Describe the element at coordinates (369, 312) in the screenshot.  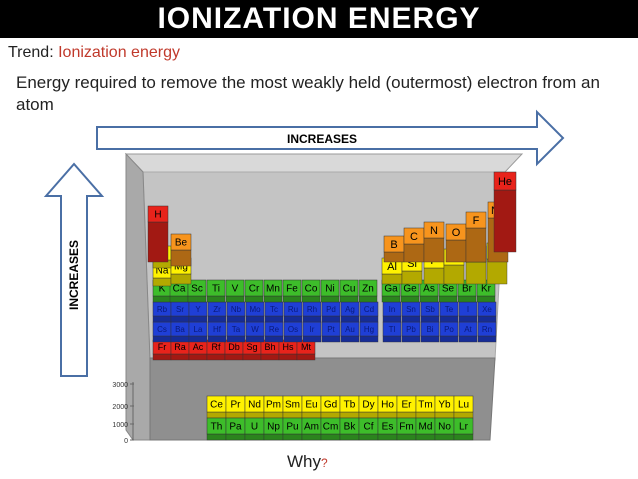
I see `element-cell-cd: Cd` at that location.